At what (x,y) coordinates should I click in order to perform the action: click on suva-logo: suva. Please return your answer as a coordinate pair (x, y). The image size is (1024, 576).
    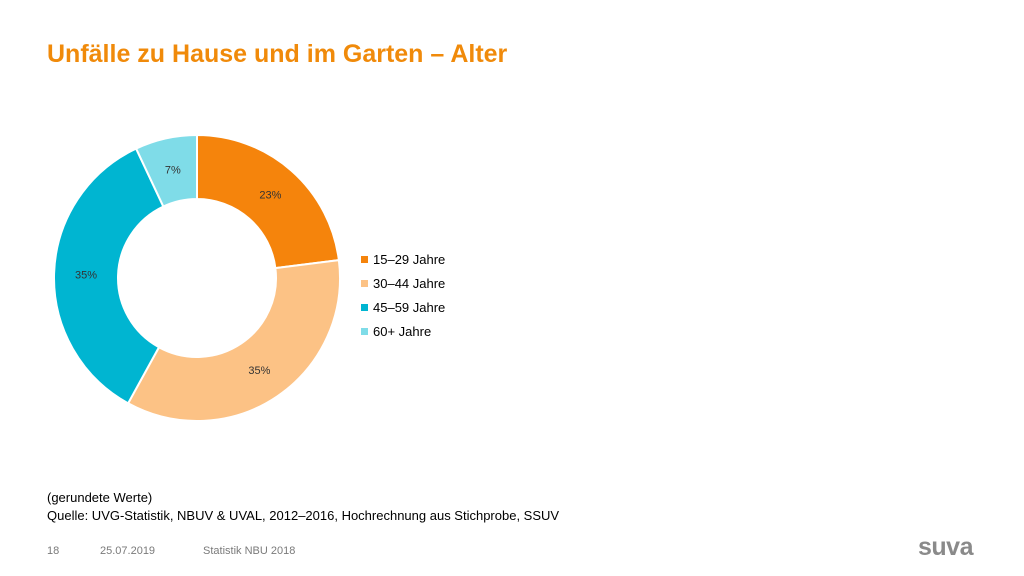
    Looking at the image, I should click on (945, 547).